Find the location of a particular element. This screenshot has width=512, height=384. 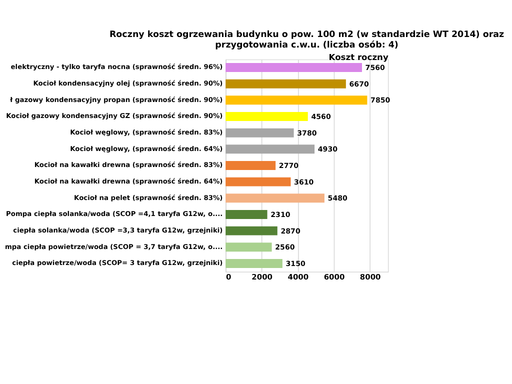

x-tick-label: 8000 is located at coordinates (370, 277).